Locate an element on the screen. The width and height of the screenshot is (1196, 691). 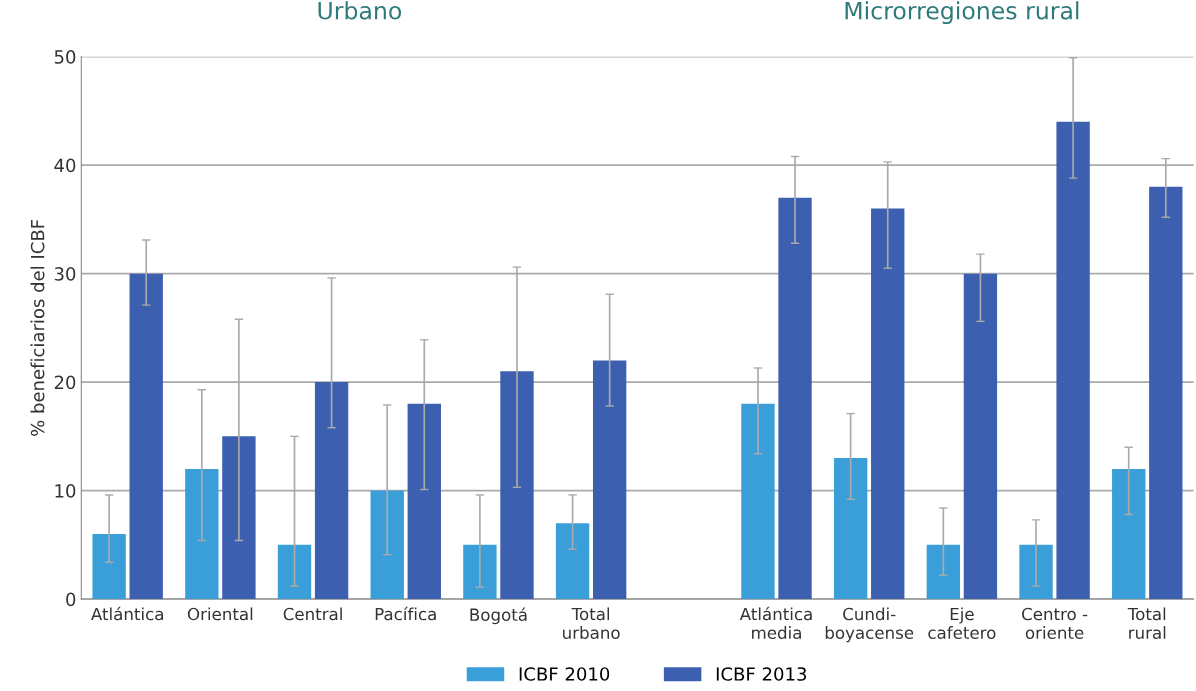
y-tick-label: 40 is located at coordinates (65, 165).